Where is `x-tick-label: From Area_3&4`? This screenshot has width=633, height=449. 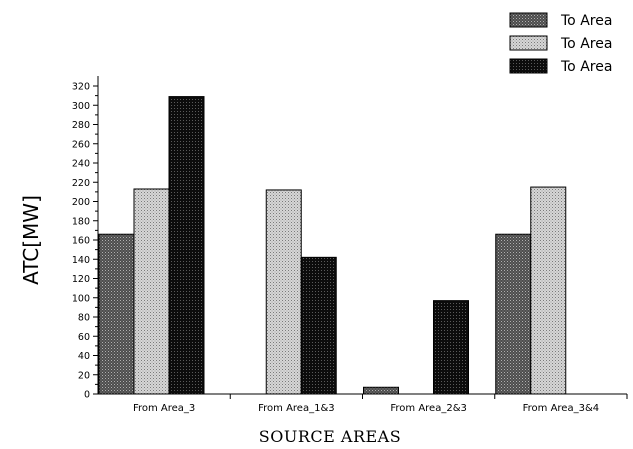 x-tick-label: From Area_3&4 is located at coordinates (561, 408).